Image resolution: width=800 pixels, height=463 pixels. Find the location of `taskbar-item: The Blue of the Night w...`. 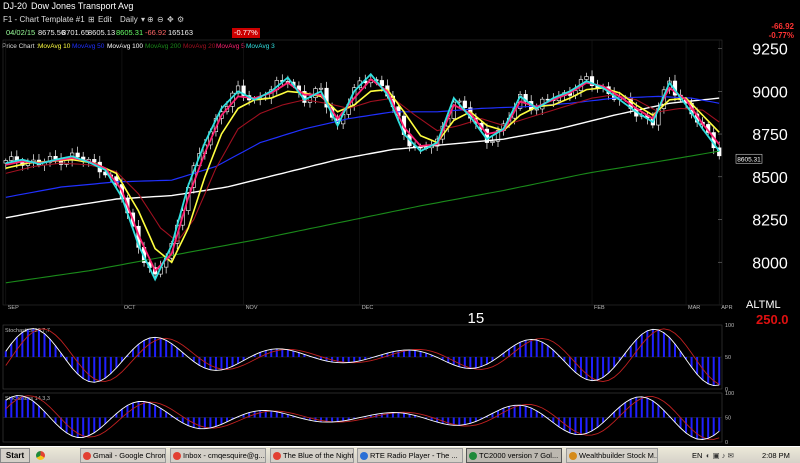

taskbar-item: The Blue of the Night w... is located at coordinates (312, 455).